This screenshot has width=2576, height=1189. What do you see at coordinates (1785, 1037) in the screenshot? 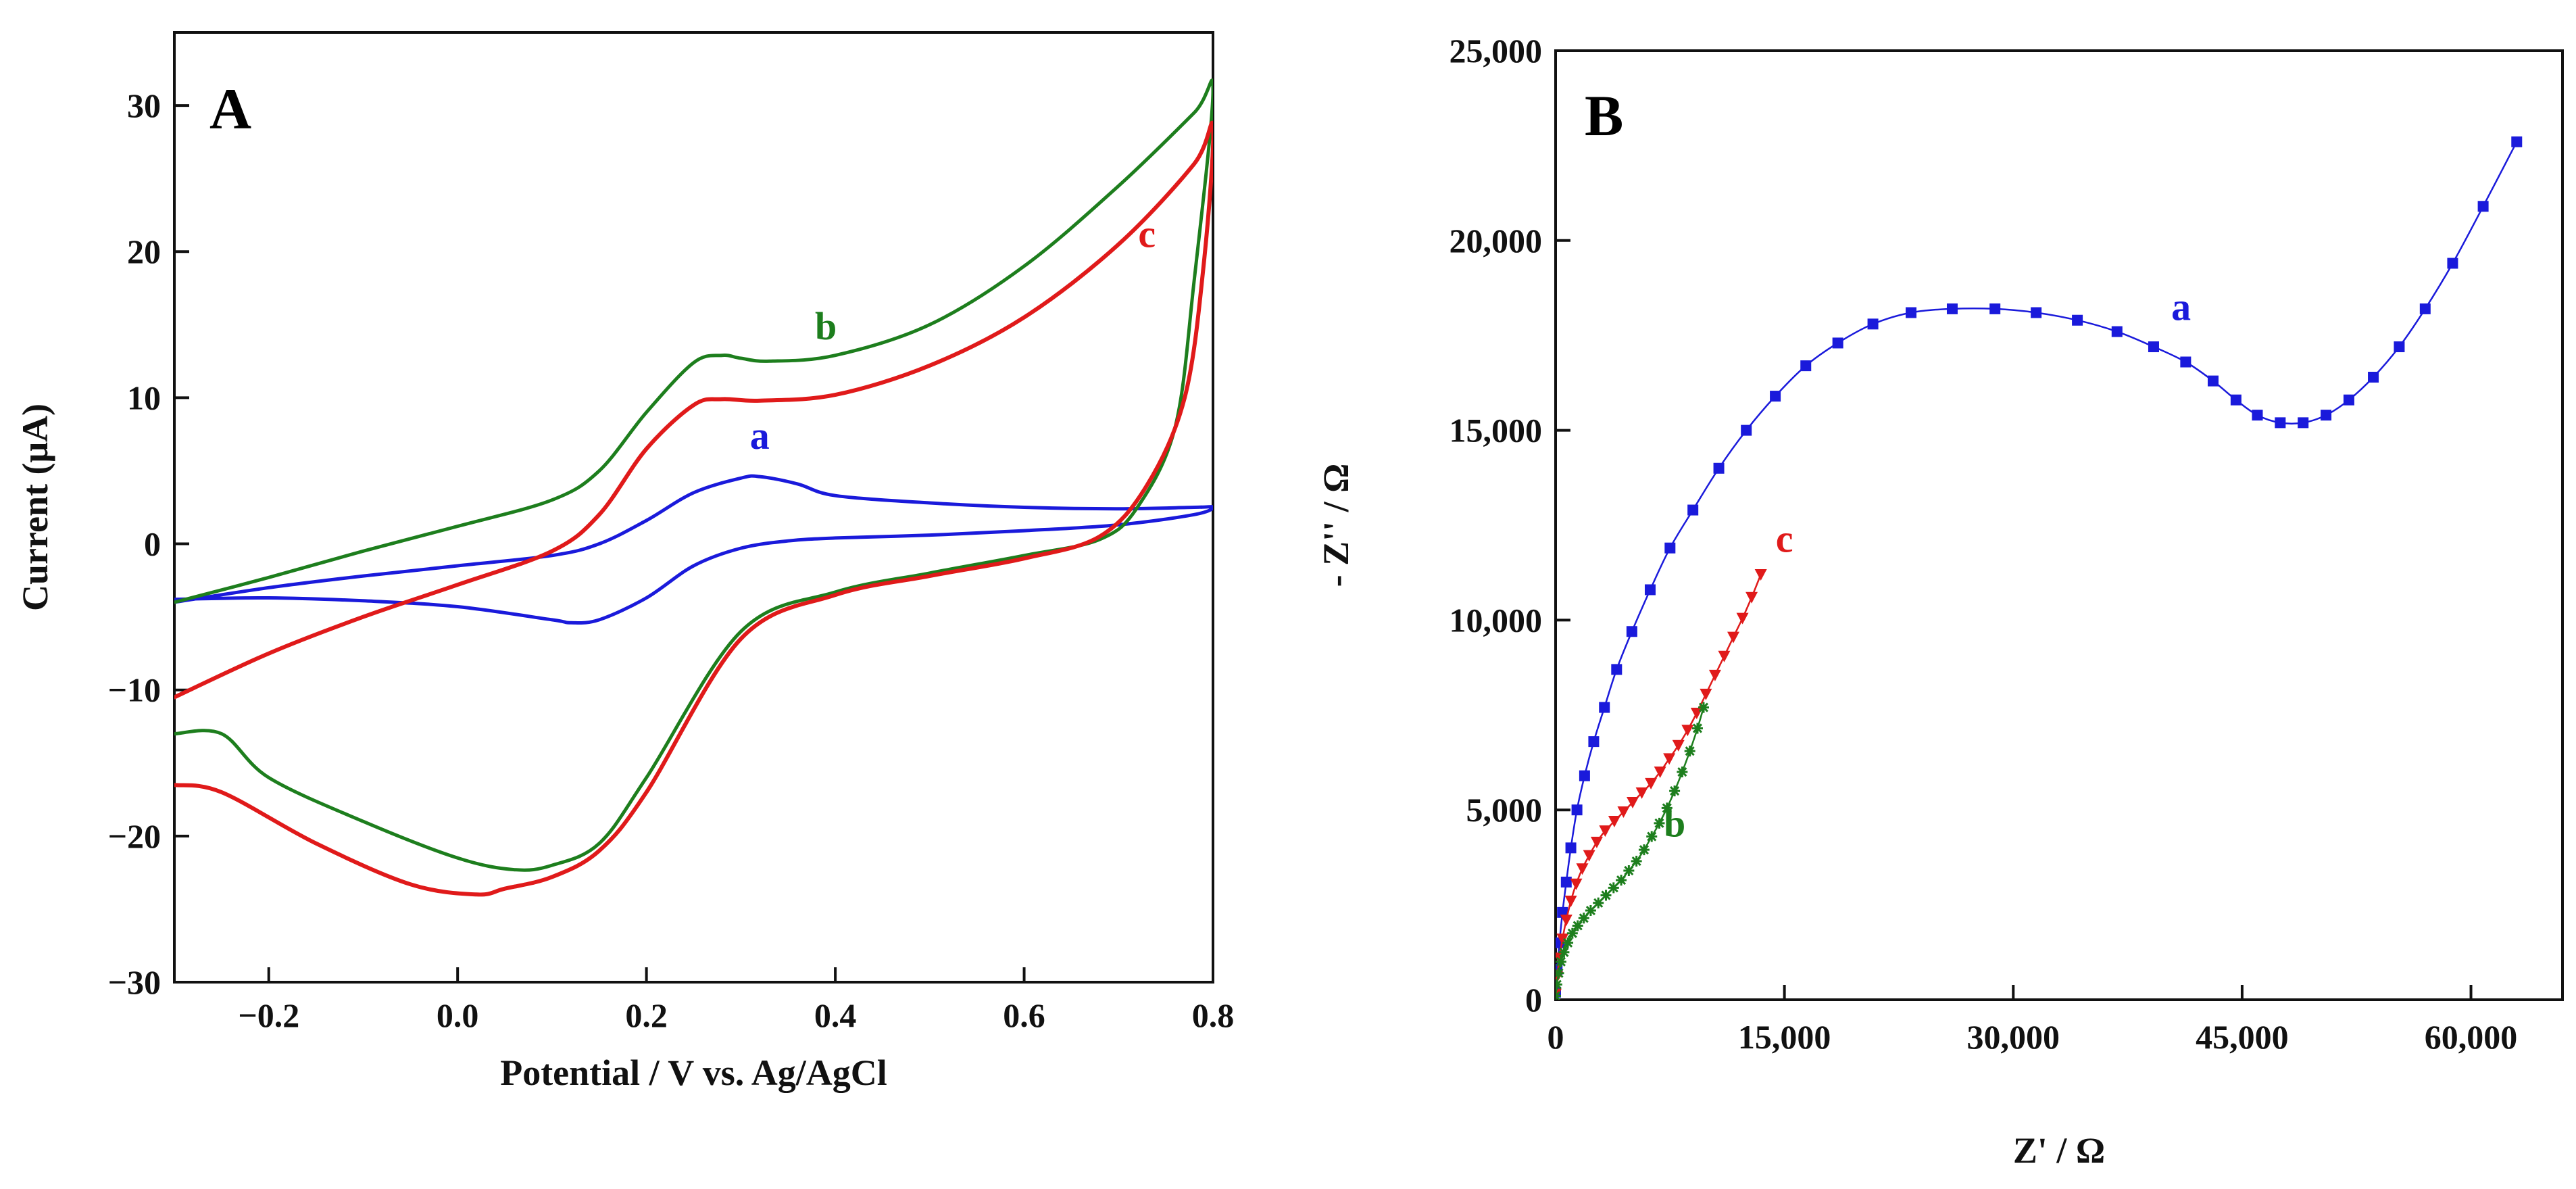
I see `x-tick-label: 15,000` at bounding box center [1785, 1037].